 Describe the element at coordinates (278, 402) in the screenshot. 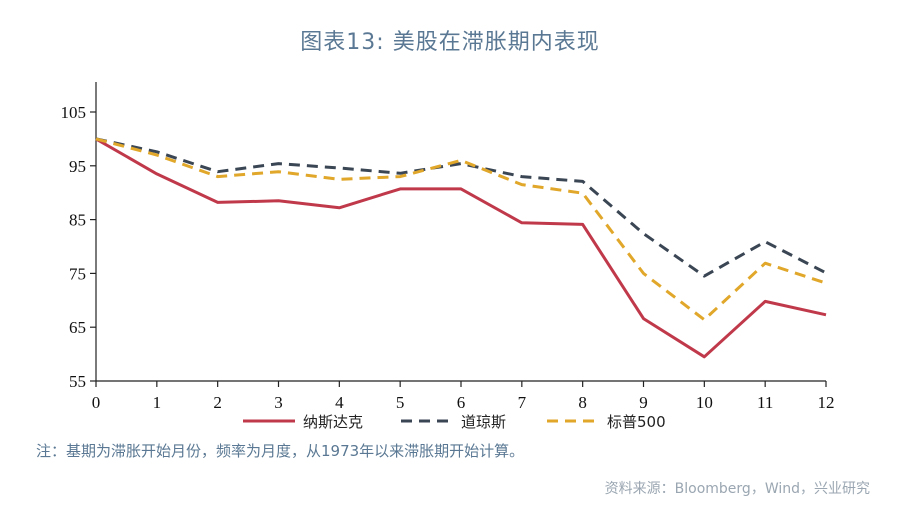

I see `x-tick-label: 3` at that location.